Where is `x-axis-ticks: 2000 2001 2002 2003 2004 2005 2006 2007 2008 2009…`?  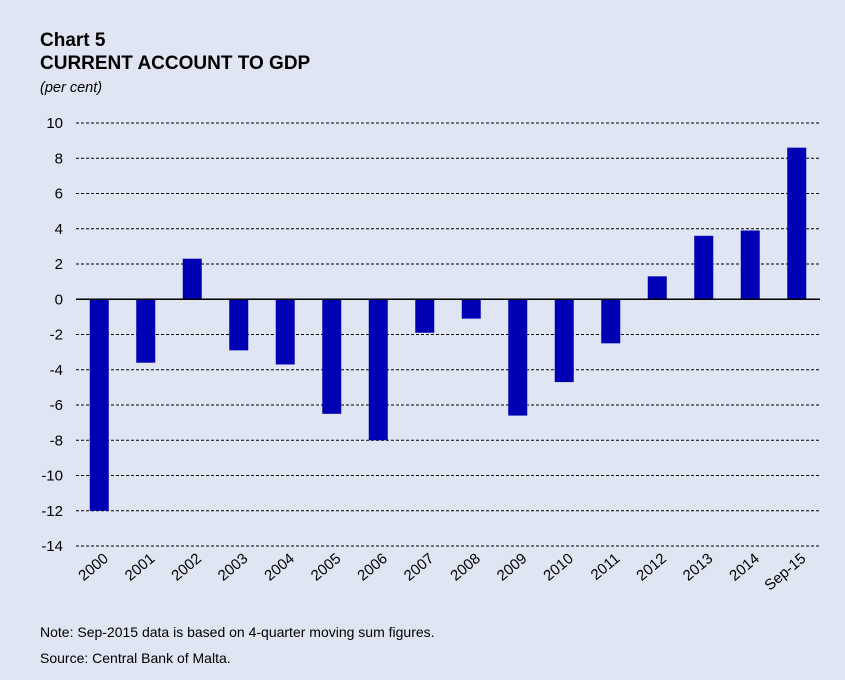
x-axis-ticks: 2000 2001 2002 2003 2004 2005 2006 2007 2008 2009… is located at coordinates (442, 572).